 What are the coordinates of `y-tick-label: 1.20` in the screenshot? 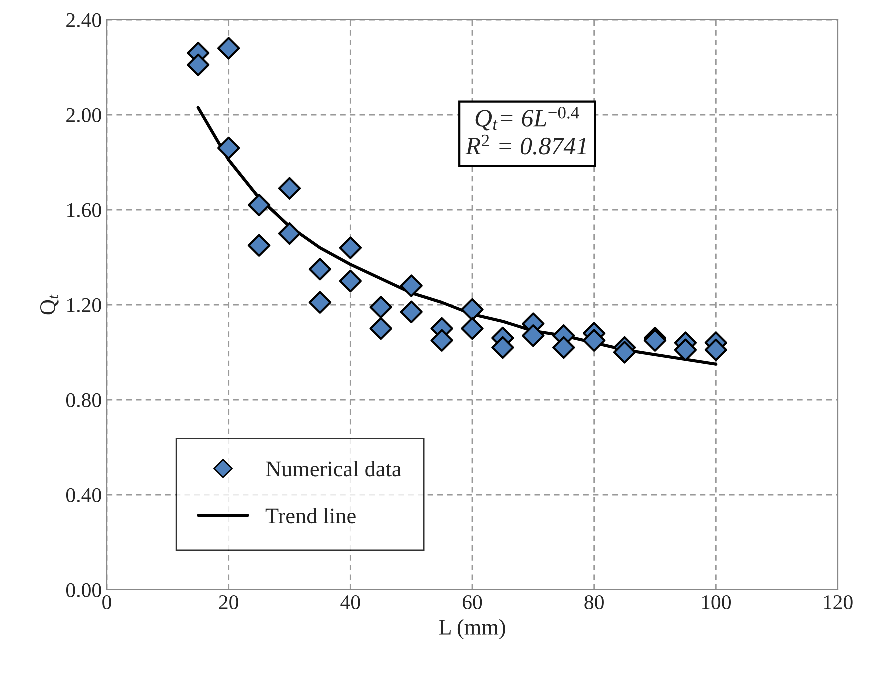 It's located at (85, 305).